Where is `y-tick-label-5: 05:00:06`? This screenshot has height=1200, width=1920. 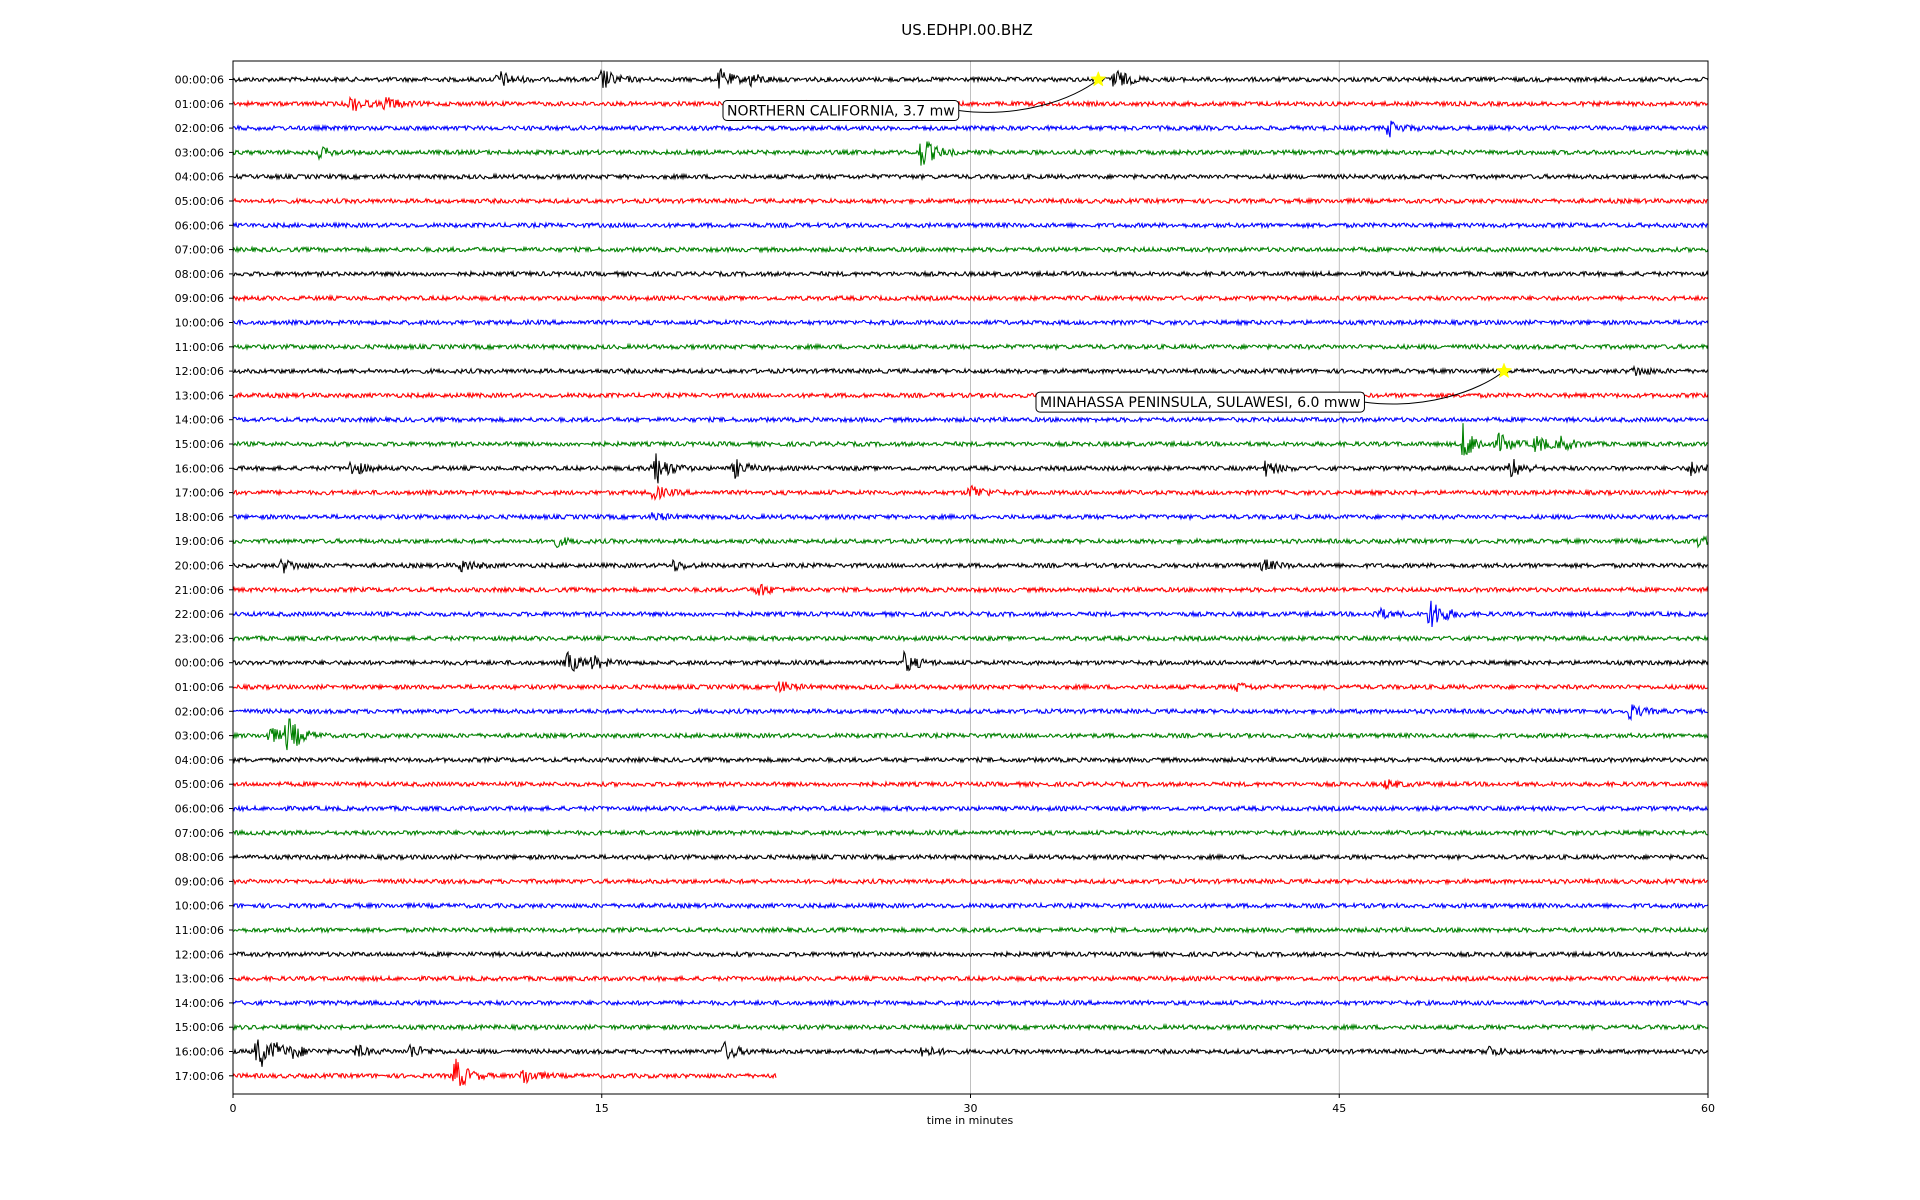 y-tick-label-5: 05:00:06 is located at coordinates (199, 201).